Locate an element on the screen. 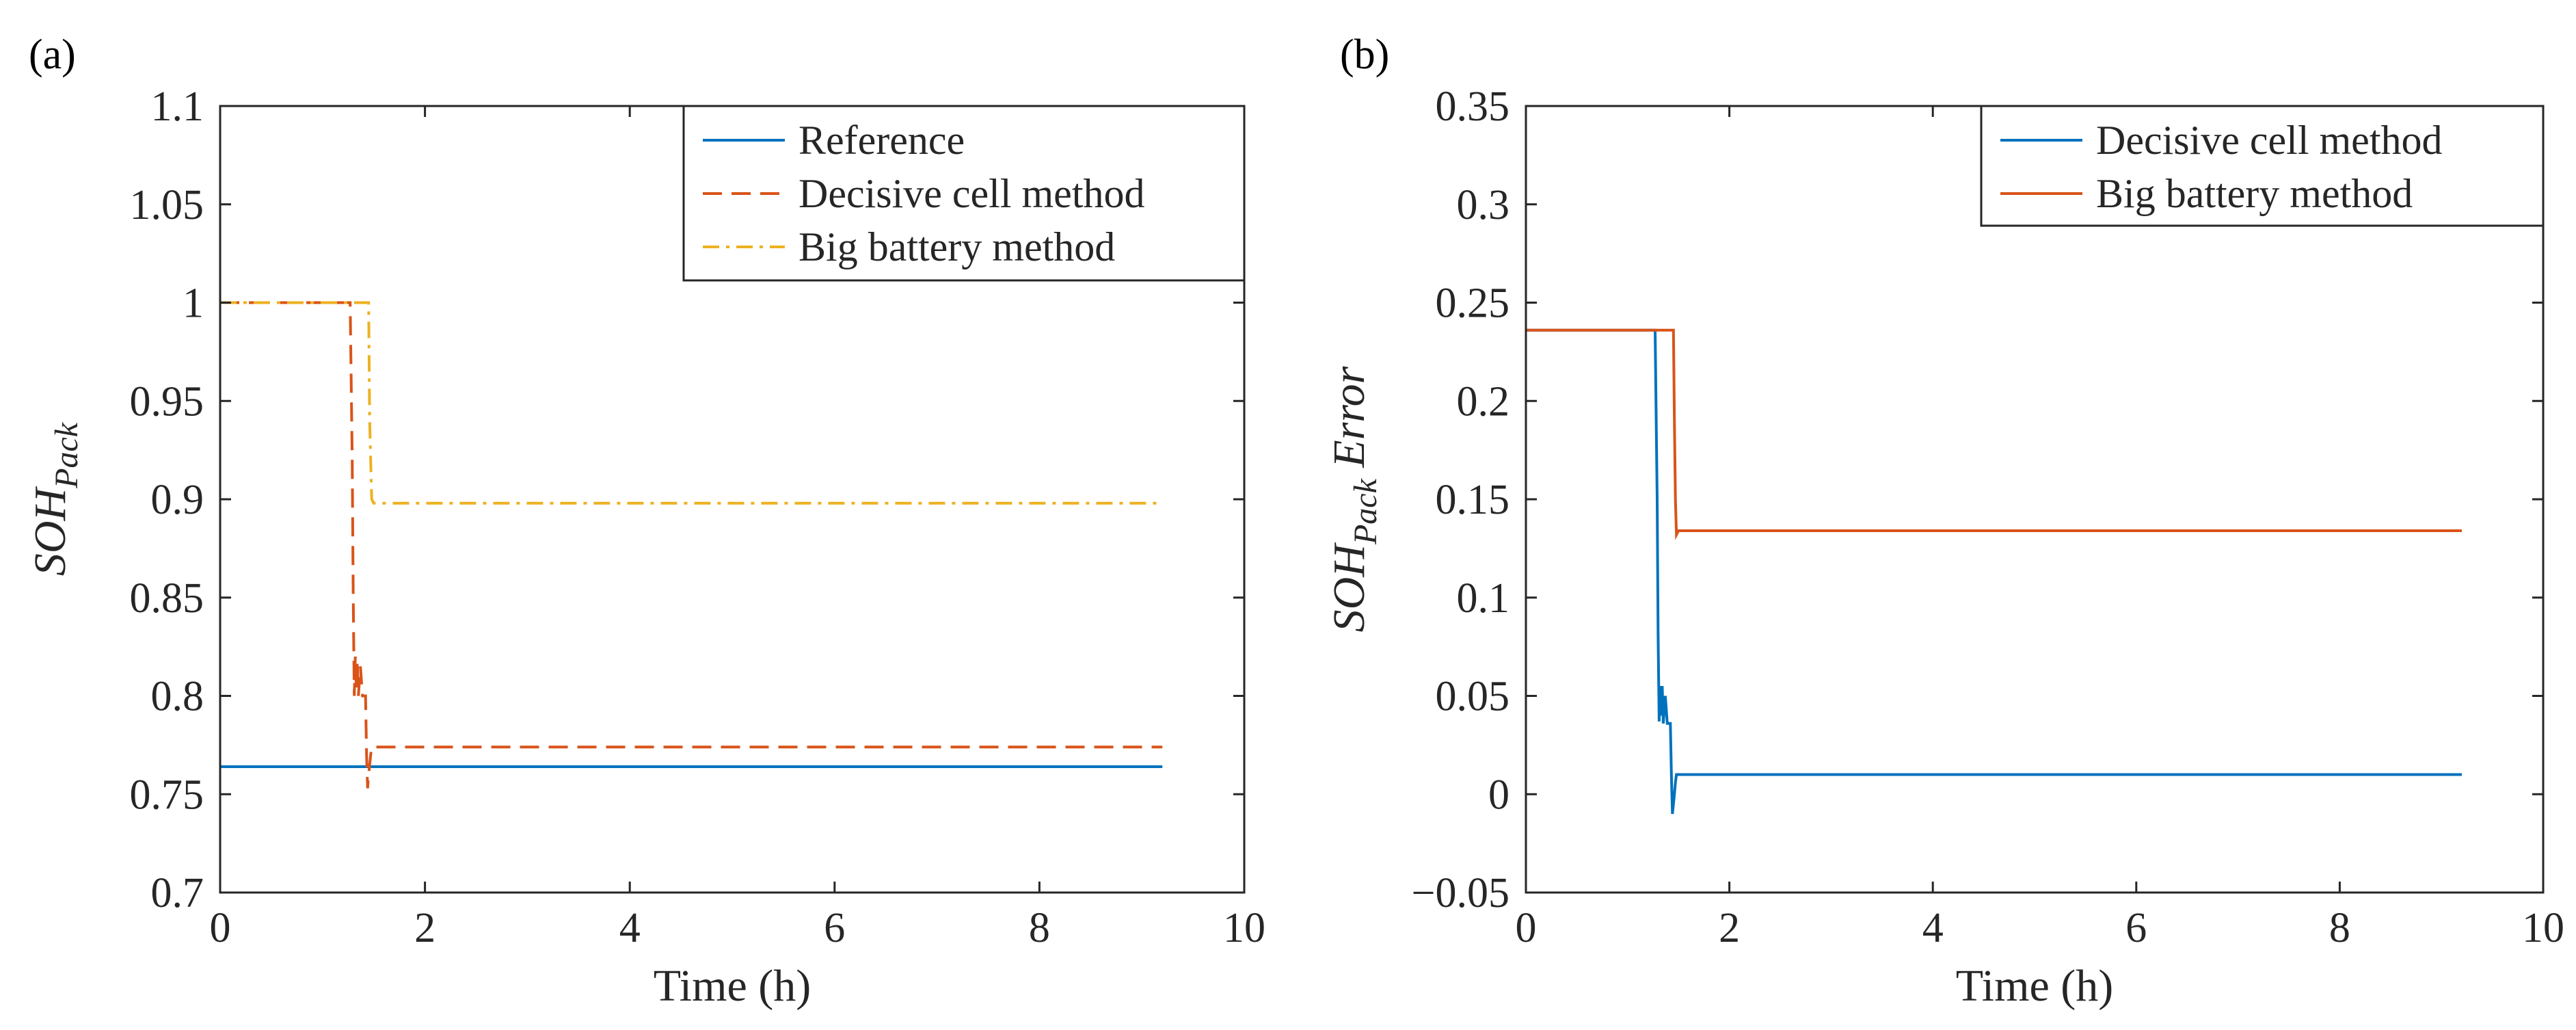 The image size is (2576, 1030). panel-label: (a) is located at coordinates (52, 54).